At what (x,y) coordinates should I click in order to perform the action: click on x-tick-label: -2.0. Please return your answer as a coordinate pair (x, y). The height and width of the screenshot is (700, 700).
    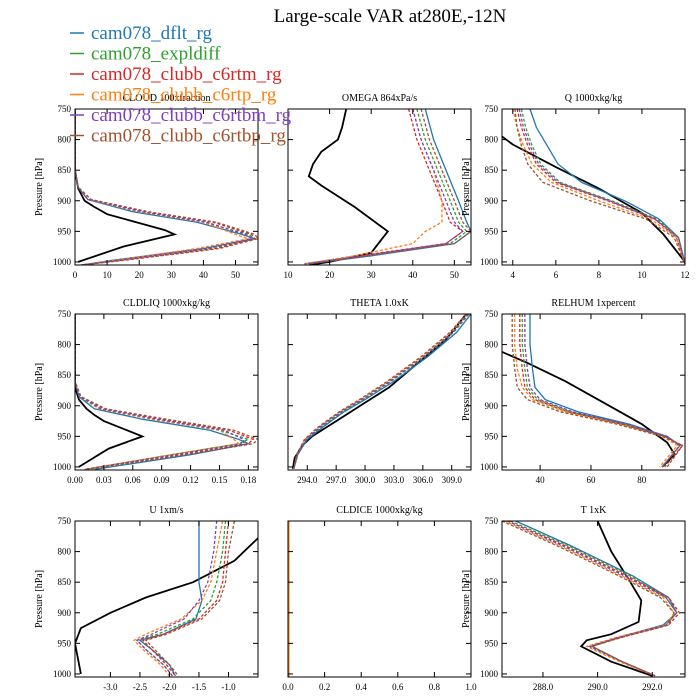
    Looking at the image, I should click on (169, 687).